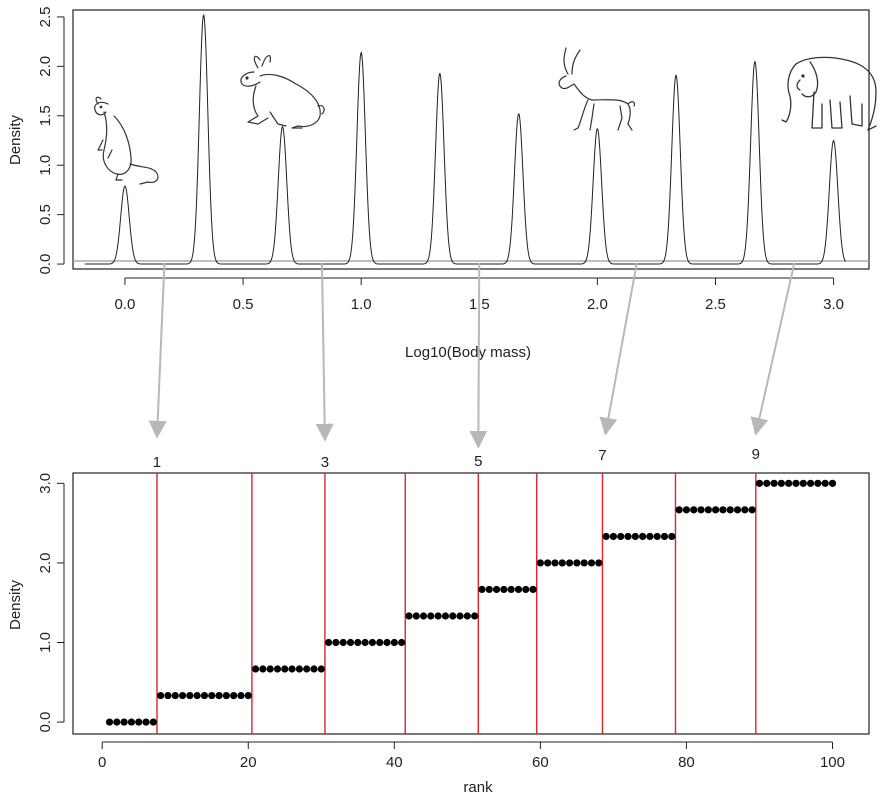 This screenshot has width=883, height=798. I want to click on density-x-tick-label: 0.0, so click(125, 304).